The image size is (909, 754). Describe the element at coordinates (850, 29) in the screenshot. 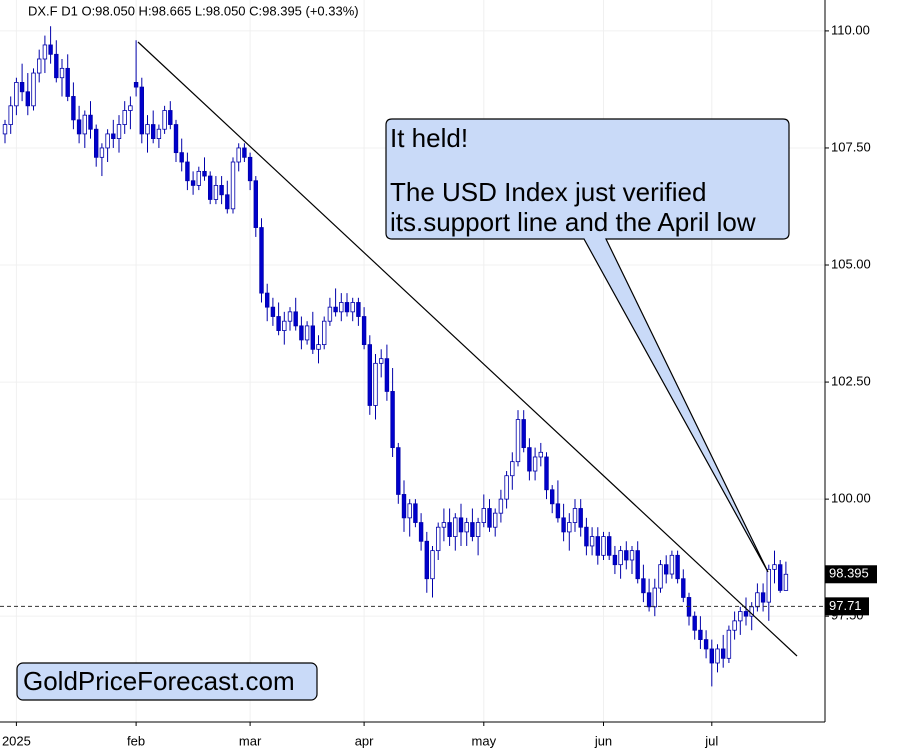

I see `y-tick-label: 110.00` at that location.